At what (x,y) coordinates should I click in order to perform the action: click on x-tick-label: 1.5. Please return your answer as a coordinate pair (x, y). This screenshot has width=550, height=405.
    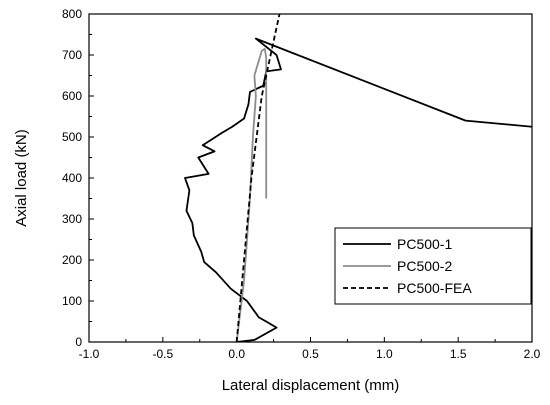
    Looking at the image, I should click on (458, 354).